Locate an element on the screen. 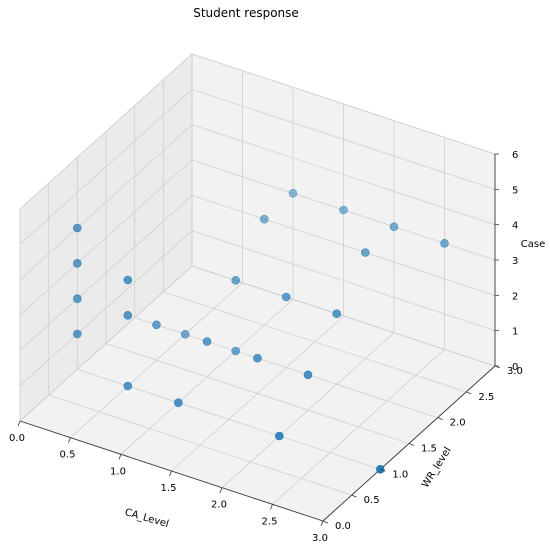 This screenshot has width=550, height=553. y-tick-label: 3.0 is located at coordinates (515, 371).